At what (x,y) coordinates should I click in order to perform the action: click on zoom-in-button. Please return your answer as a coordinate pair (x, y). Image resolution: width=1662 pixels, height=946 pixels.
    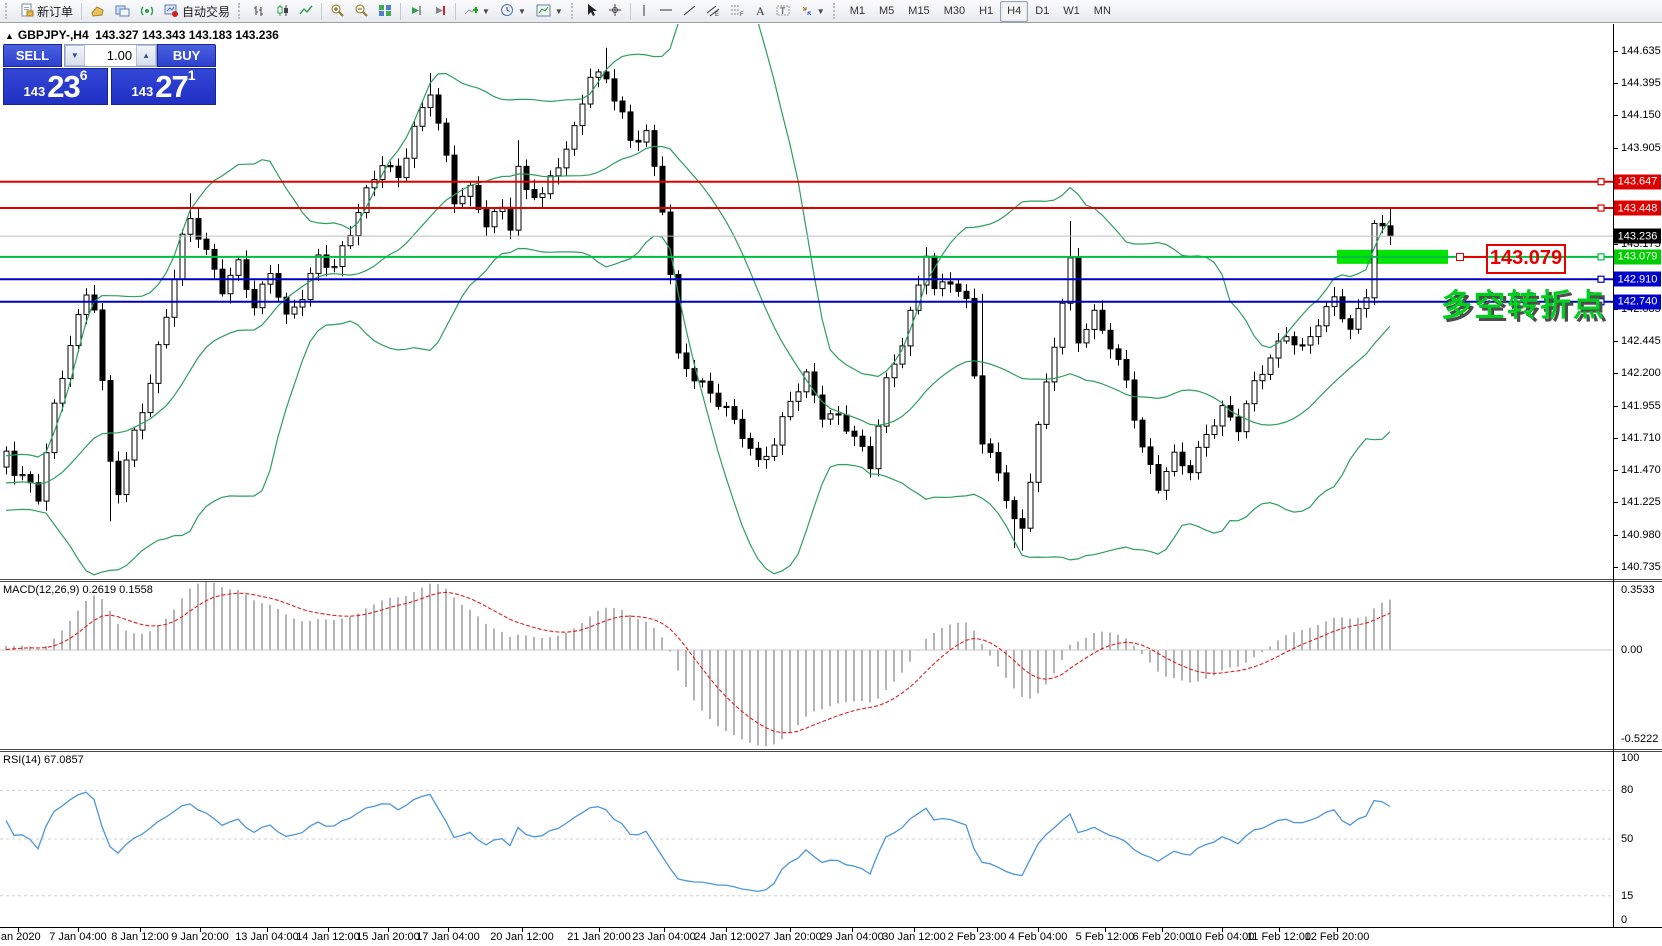
    Looking at the image, I should click on (337, 11).